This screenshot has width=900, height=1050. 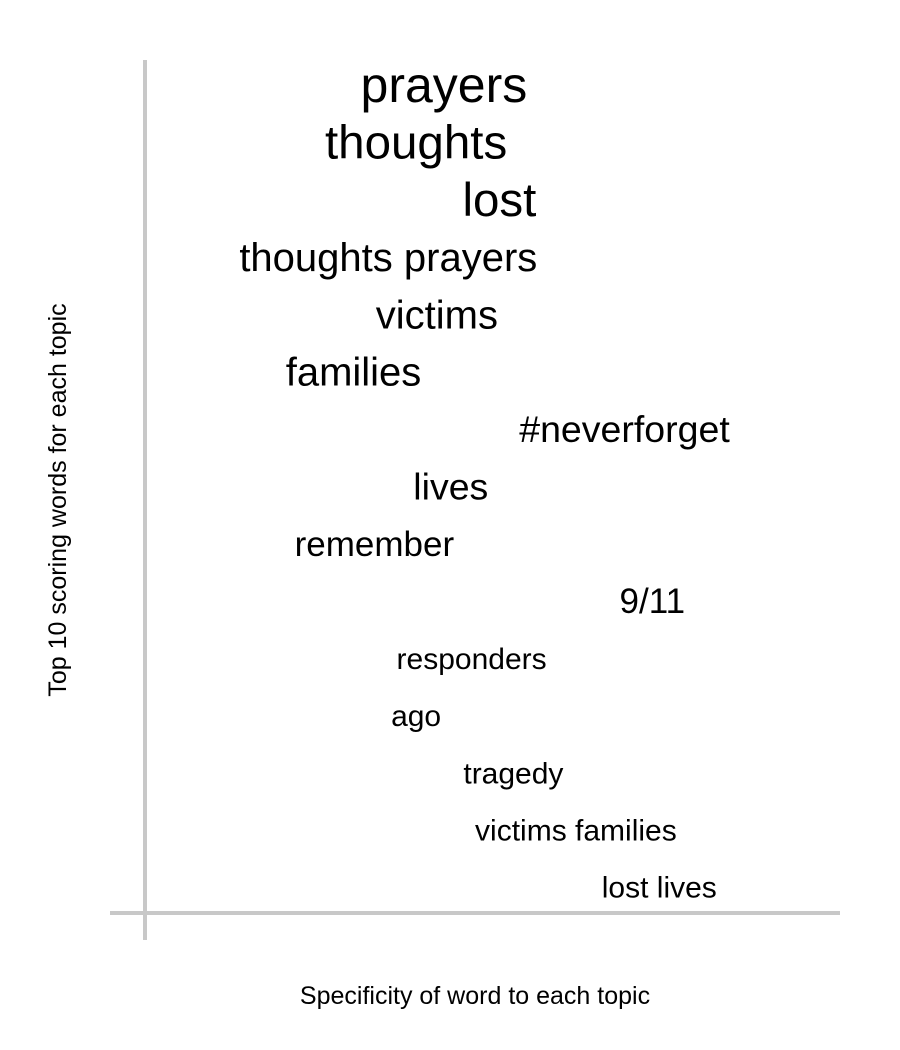 I want to click on word-label: thoughts, so click(x=416, y=143).